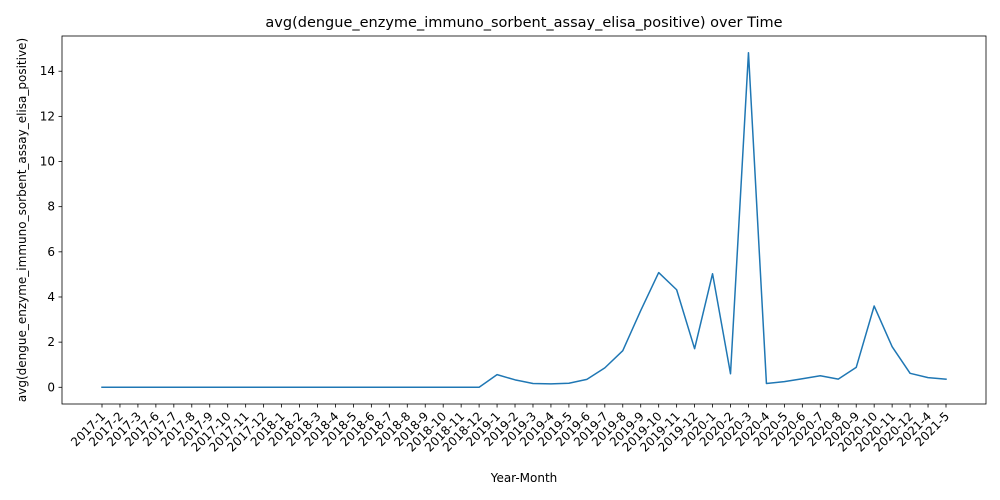 The height and width of the screenshot is (500, 1000). Describe the element at coordinates (51, 387) in the screenshot. I see `y-tick-label: 0` at that location.